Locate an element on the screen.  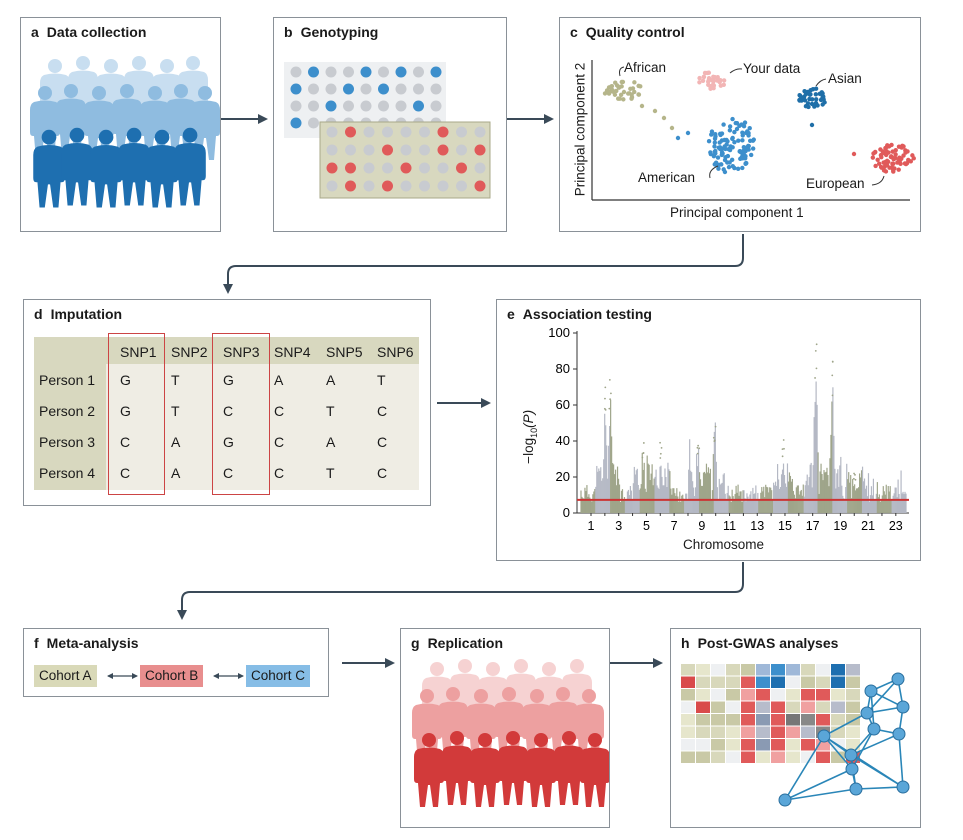
pca-plot is located at coordinates (753, 130).